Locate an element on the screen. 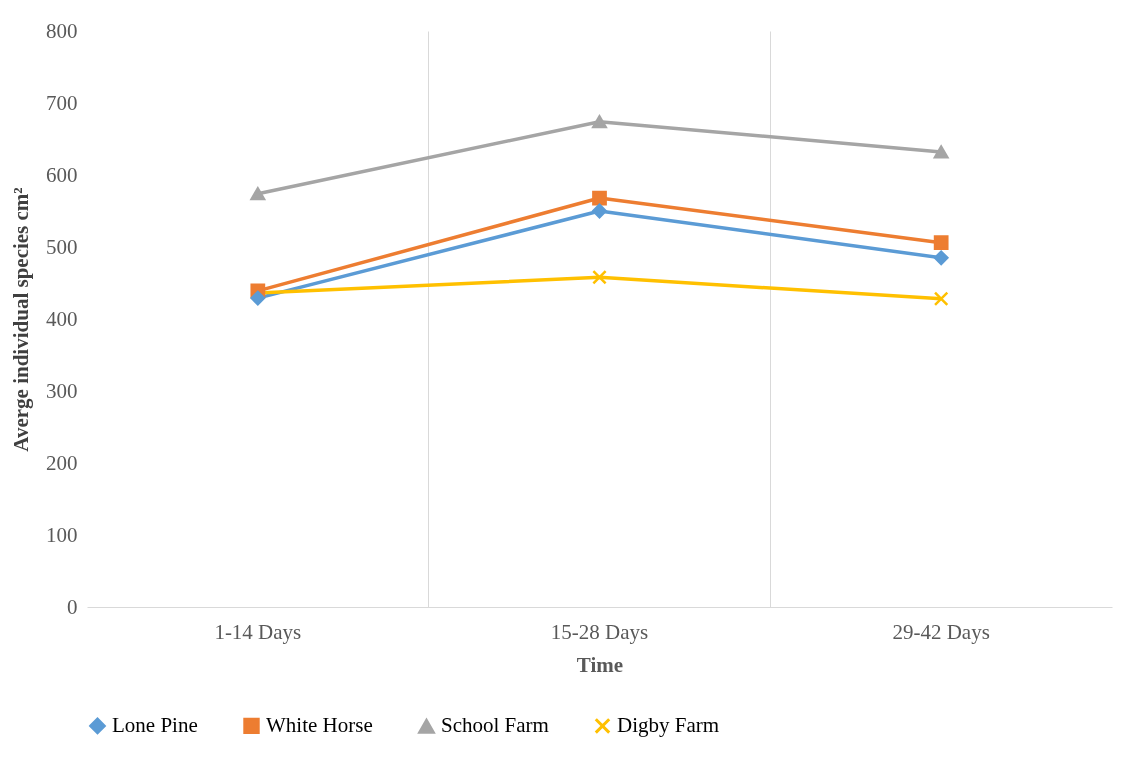 The width and height of the screenshot is (1135, 758). y-tick-label: 200 is located at coordinates (62, 462).